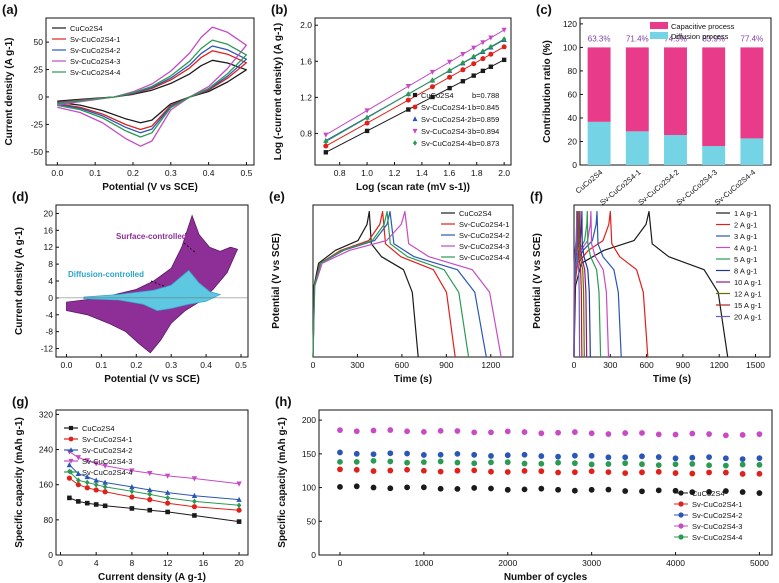 The width and height of the screenshot is (779, 583). What do you see at coordinates (50, 281) in the screenshot?
I see `y-tick-label: 4` at bounding box center [50, 281].